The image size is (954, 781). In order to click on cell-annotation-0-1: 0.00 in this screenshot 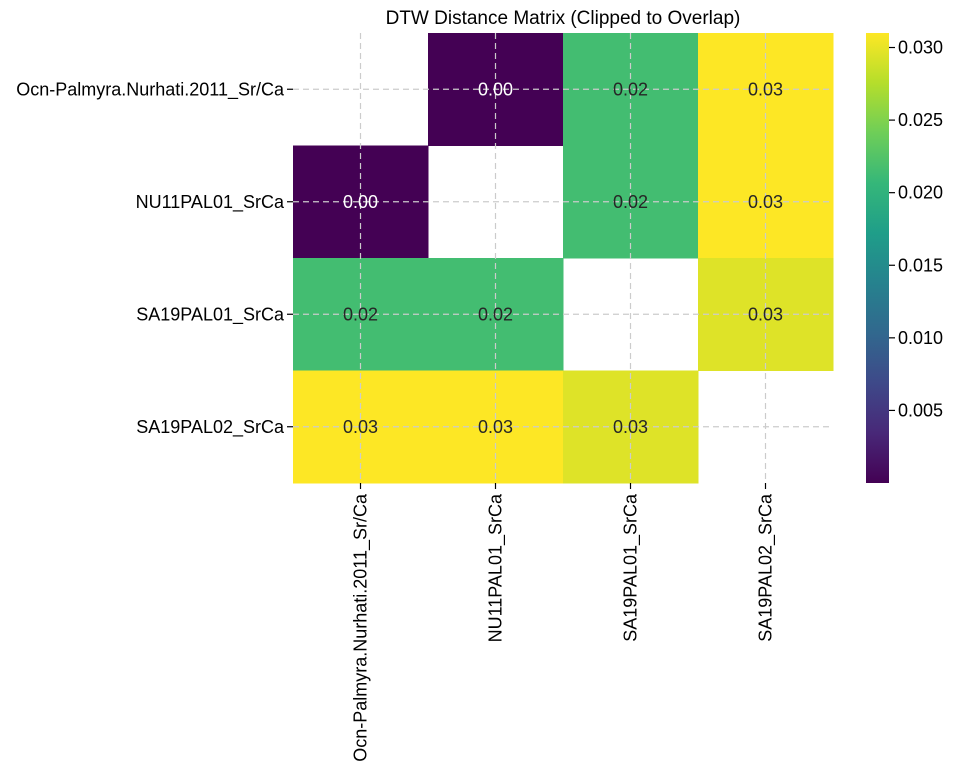, I will do `click(495, 89)`.